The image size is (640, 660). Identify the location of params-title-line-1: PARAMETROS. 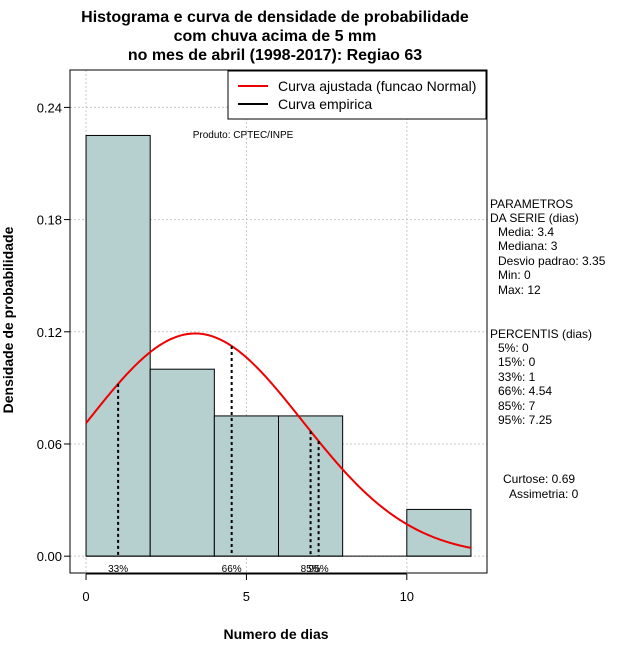
(531, 204).